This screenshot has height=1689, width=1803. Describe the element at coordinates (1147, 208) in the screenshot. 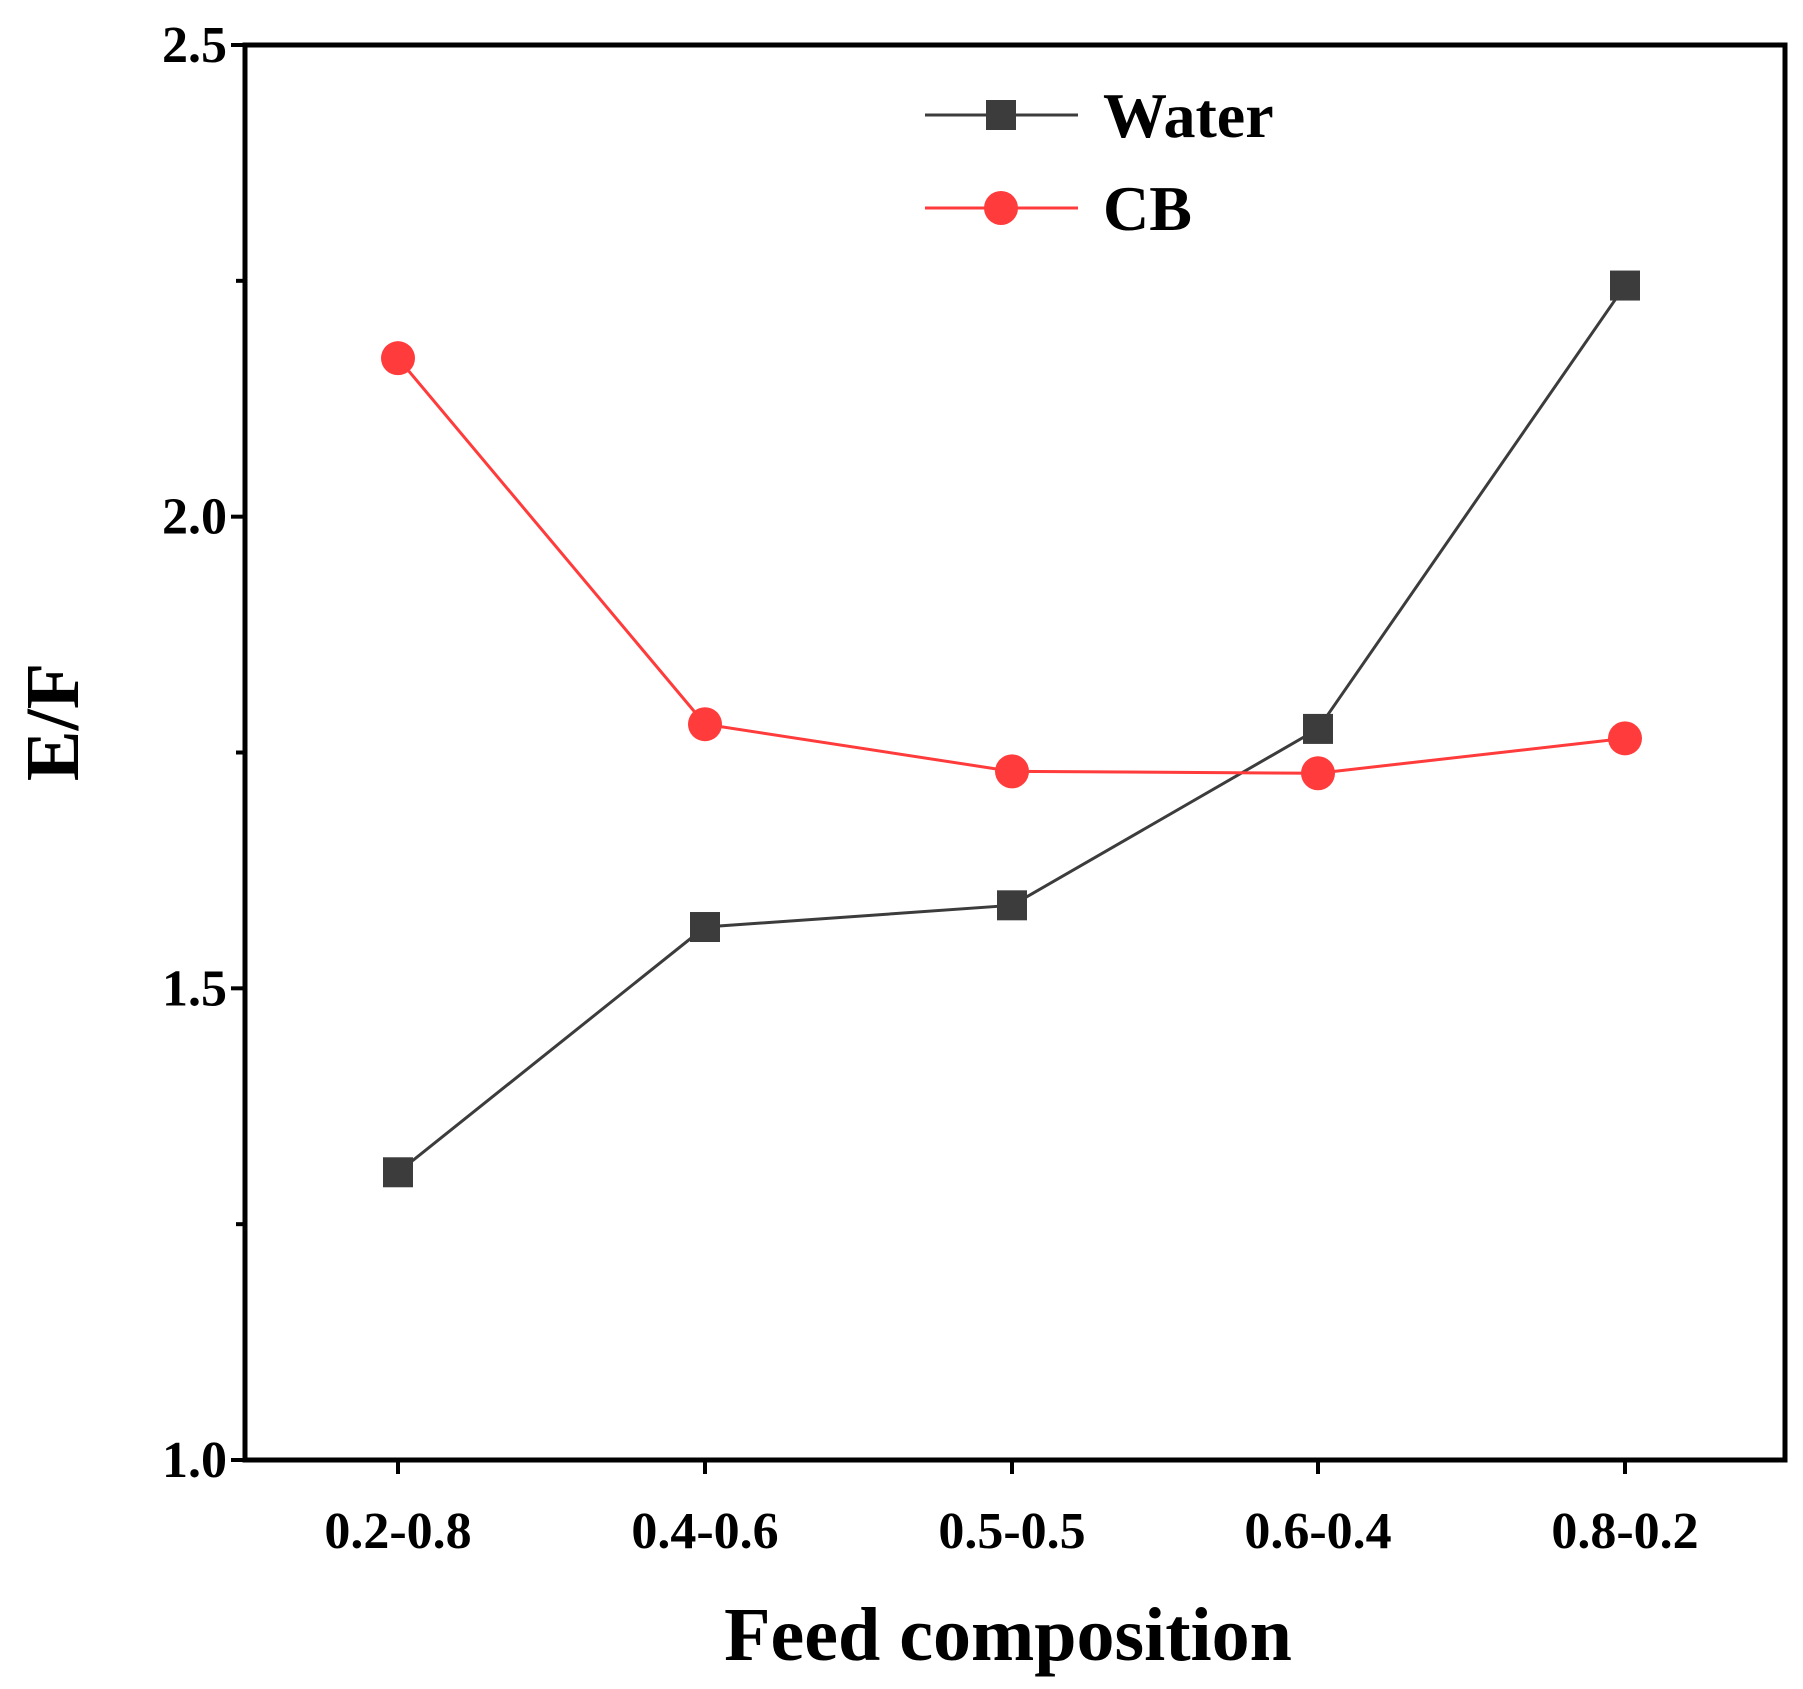

I see `legend-label-cb: CB` at that location.